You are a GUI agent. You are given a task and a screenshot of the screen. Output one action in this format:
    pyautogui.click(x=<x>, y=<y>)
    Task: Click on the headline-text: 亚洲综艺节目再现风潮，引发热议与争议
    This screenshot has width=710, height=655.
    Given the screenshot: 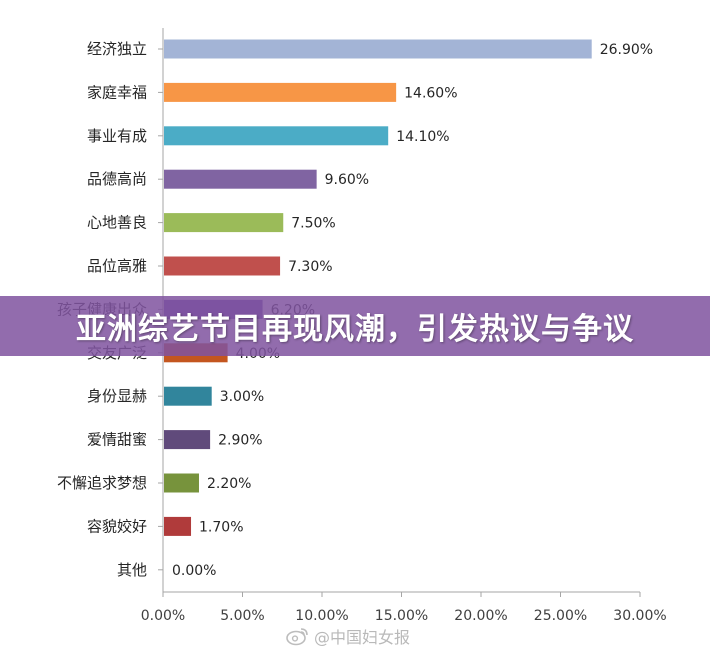 What is the action you would take?
    pyautogui.click(x=355, y=329)
    